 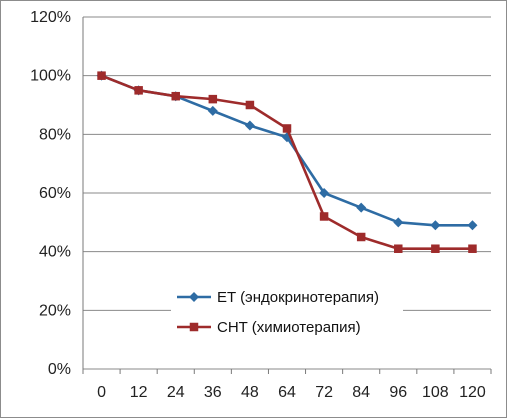 I want to click on legend-entry: ET (эндокринотерапия), so click(x=298, y=297).